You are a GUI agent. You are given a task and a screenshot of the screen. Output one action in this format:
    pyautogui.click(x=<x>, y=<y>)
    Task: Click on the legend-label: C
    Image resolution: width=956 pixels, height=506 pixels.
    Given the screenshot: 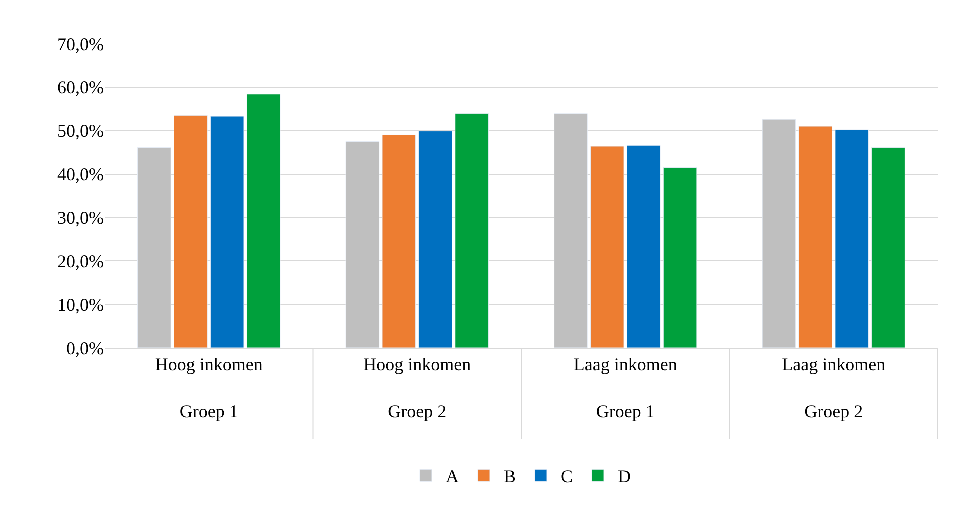 What is the action you would take?
    pyautogui.click(x=567, y=476)
    